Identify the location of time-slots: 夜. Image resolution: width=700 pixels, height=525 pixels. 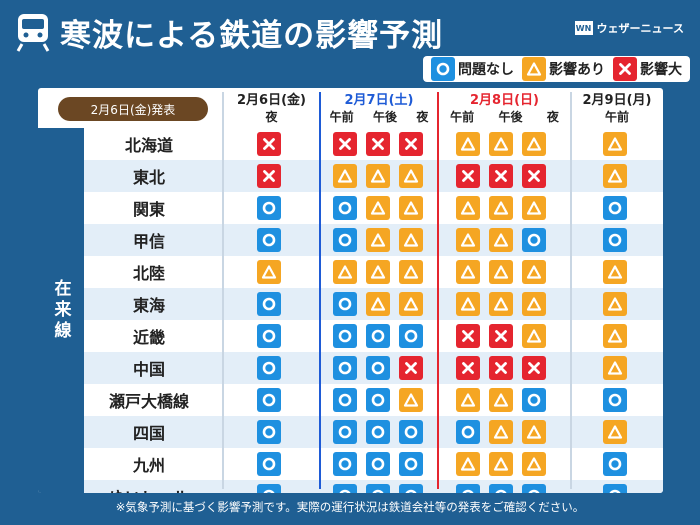
(271, 117).